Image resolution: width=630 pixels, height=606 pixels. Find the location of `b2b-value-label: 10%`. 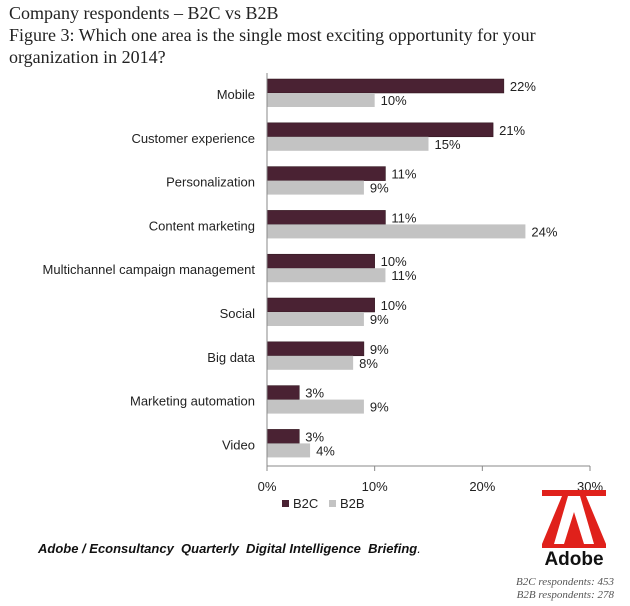

b2b-value-label: 10% is located at coordinates (394, 100).